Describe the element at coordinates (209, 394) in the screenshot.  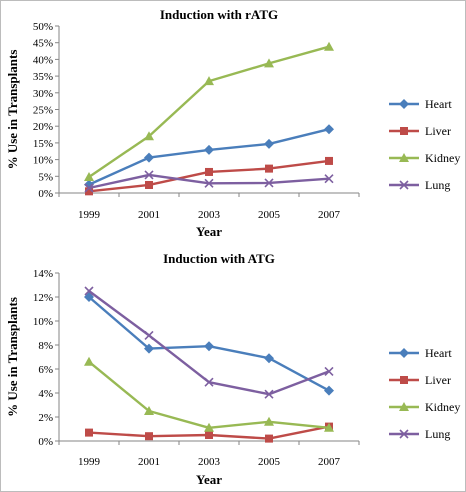
I see `series-kidney` at that location.